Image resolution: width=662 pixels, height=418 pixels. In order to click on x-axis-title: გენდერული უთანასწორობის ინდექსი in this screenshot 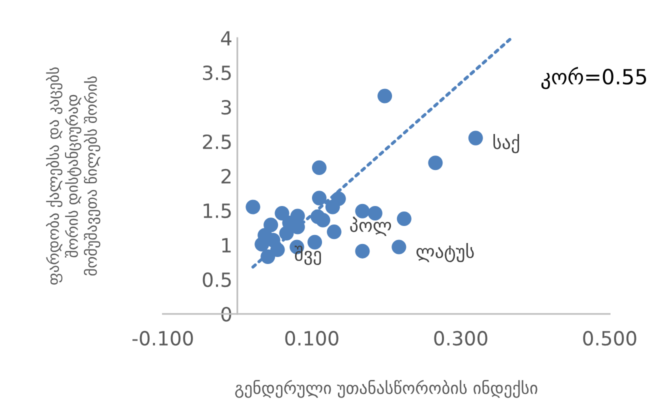, I will do `click(386, 389)`.